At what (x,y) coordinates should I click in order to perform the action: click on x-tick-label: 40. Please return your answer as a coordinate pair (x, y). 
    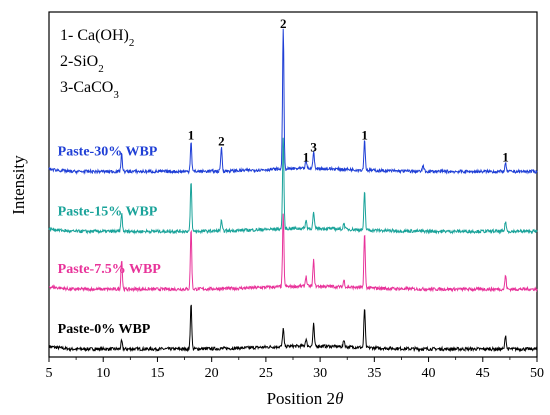
    Looking at the image, I should click on (429, 373).